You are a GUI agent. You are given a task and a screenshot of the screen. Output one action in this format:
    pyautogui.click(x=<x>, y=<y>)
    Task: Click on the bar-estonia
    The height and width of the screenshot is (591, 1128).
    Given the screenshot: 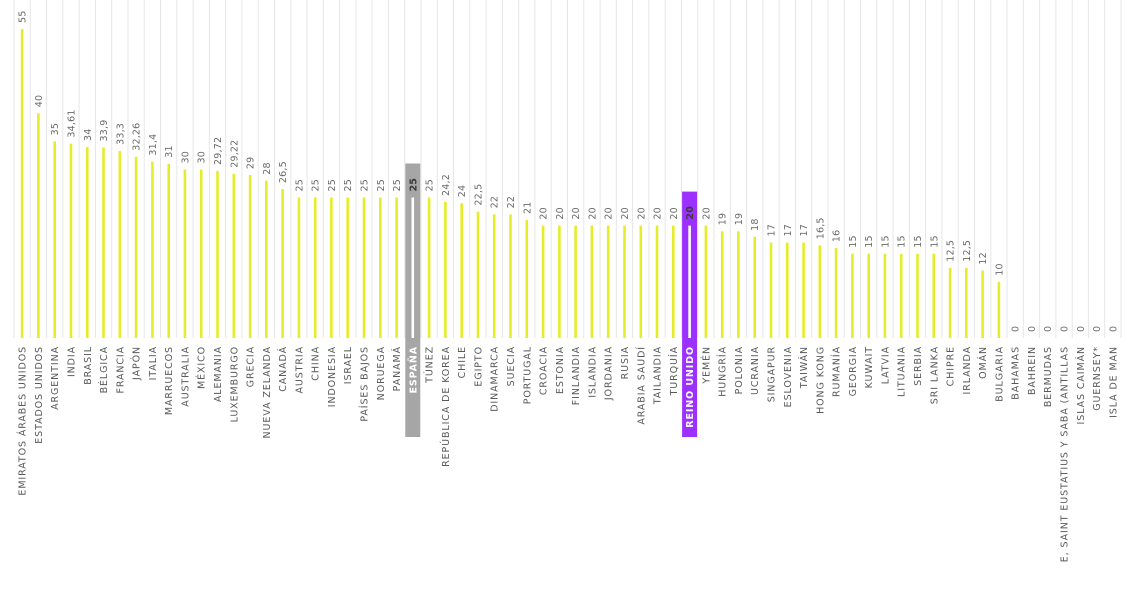 What is the action you would take?
    pyautogui.click(x=559, y=281)
    